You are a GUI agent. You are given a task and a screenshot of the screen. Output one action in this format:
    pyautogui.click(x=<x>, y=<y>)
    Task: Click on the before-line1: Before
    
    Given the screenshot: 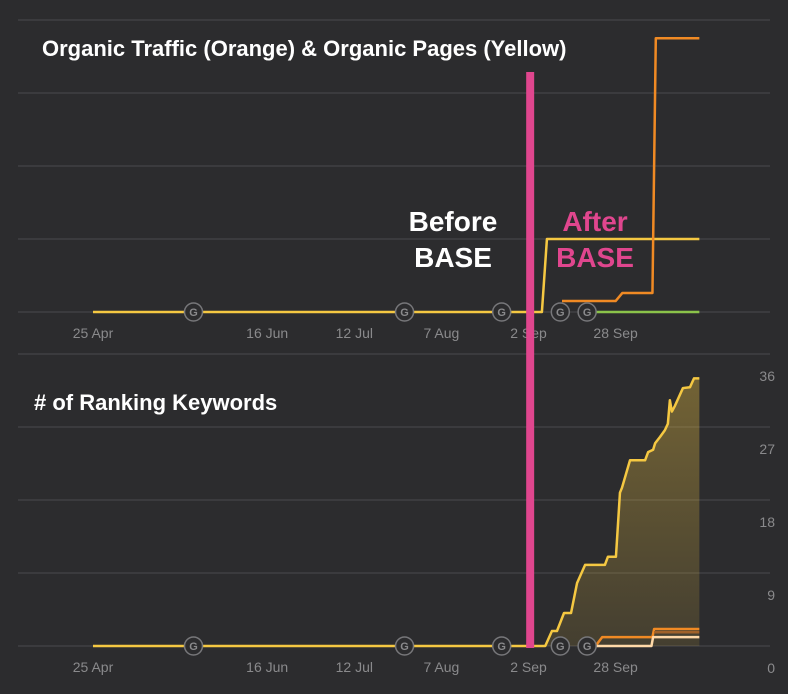 What is the action you would take?
    pyautogui.click(x=453, y=221)
    